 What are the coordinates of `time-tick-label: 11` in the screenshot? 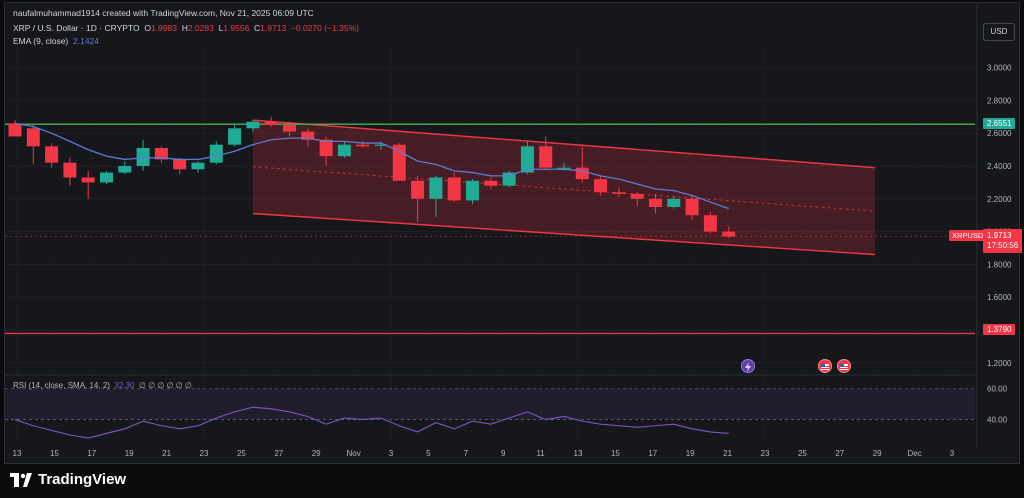 It's located at (540, 453).